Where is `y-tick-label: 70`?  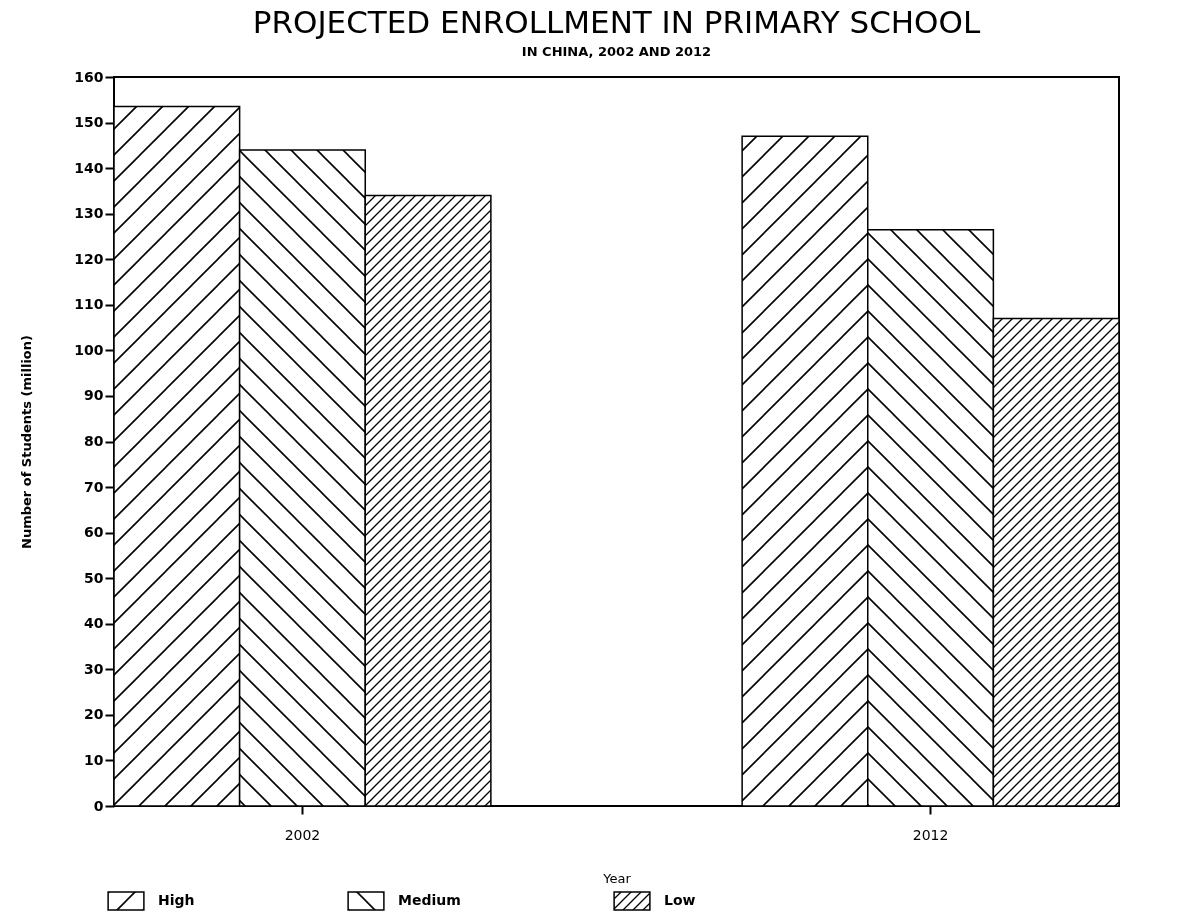
y-tick-label: 70 is located at coordinates (94, 486).